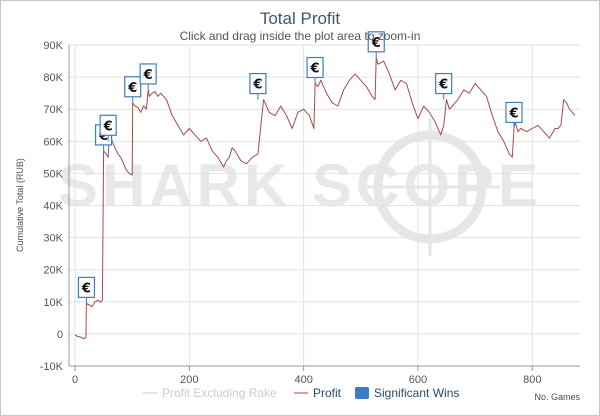  I want to click on y-tick-label: 90K, so click(53, 46).